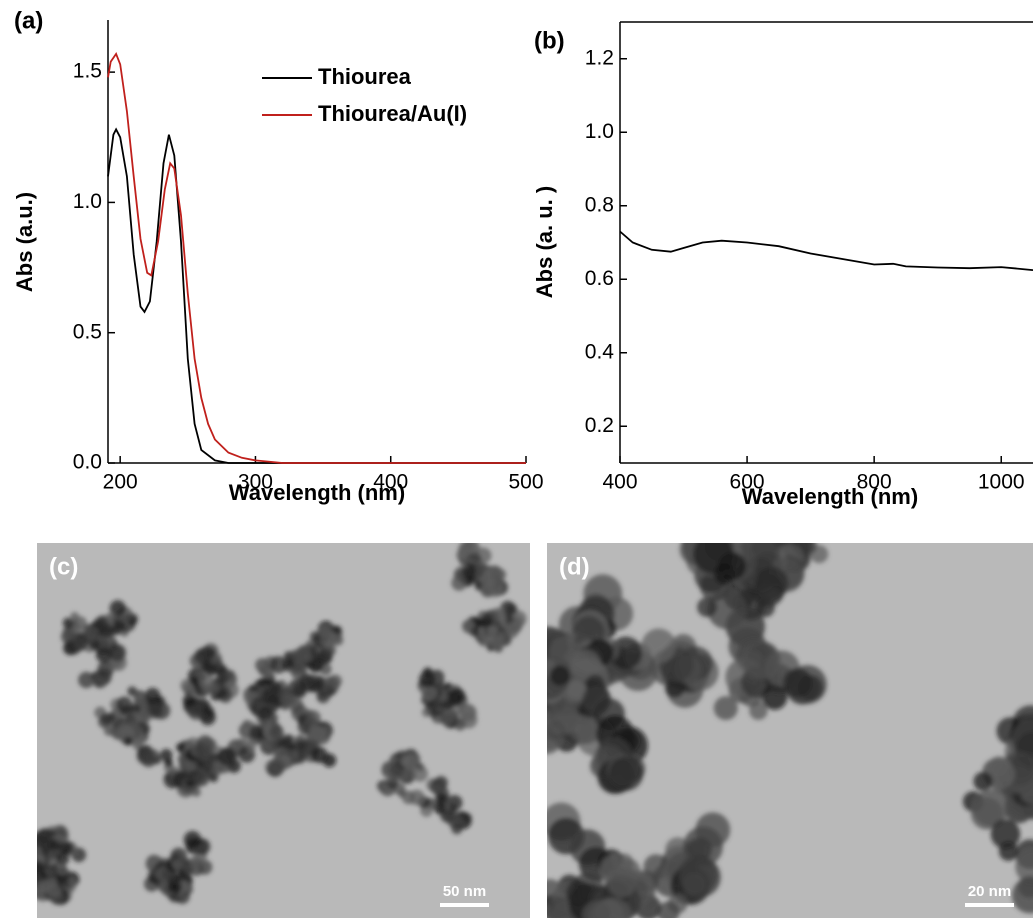 This screenshot has height=918, width=1033. Describe the element at coordinates (989, 891) in the screenshot. I see `scale-bar-label: 20 nm` at that location.